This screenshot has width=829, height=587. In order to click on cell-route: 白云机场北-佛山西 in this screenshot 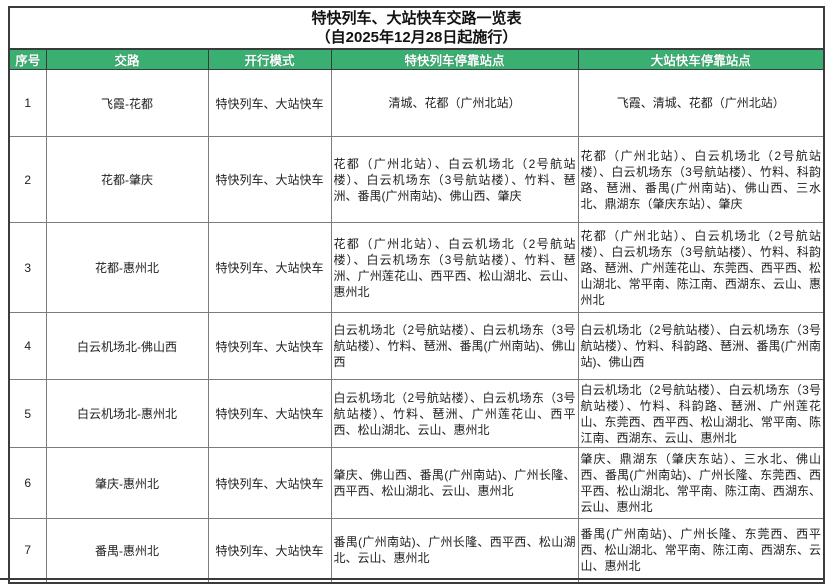, I will do `click(127, 346)`.